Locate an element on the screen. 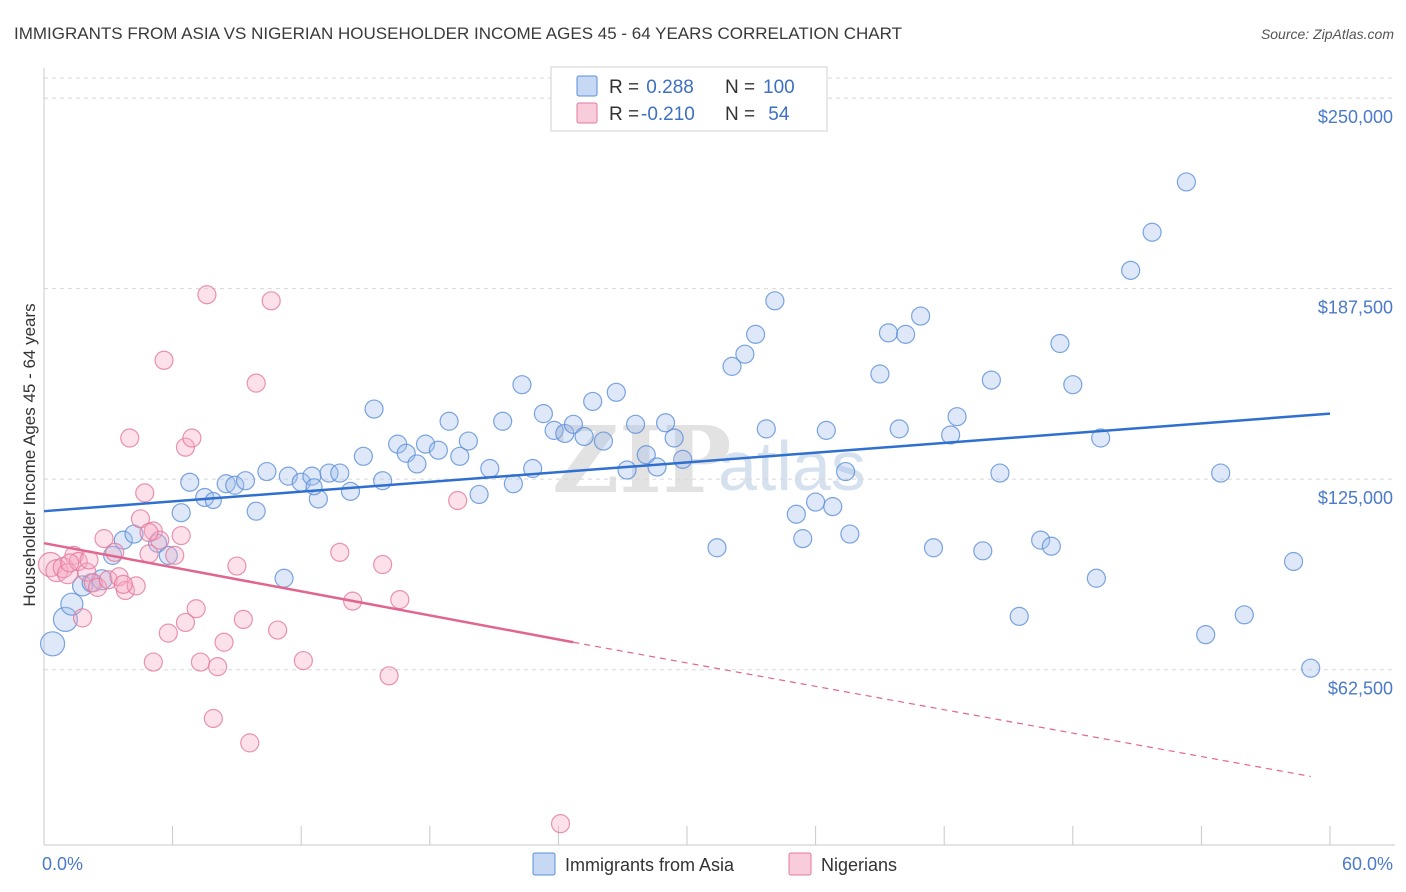  legend-swatch-asia is located at coordinates (587, 86).